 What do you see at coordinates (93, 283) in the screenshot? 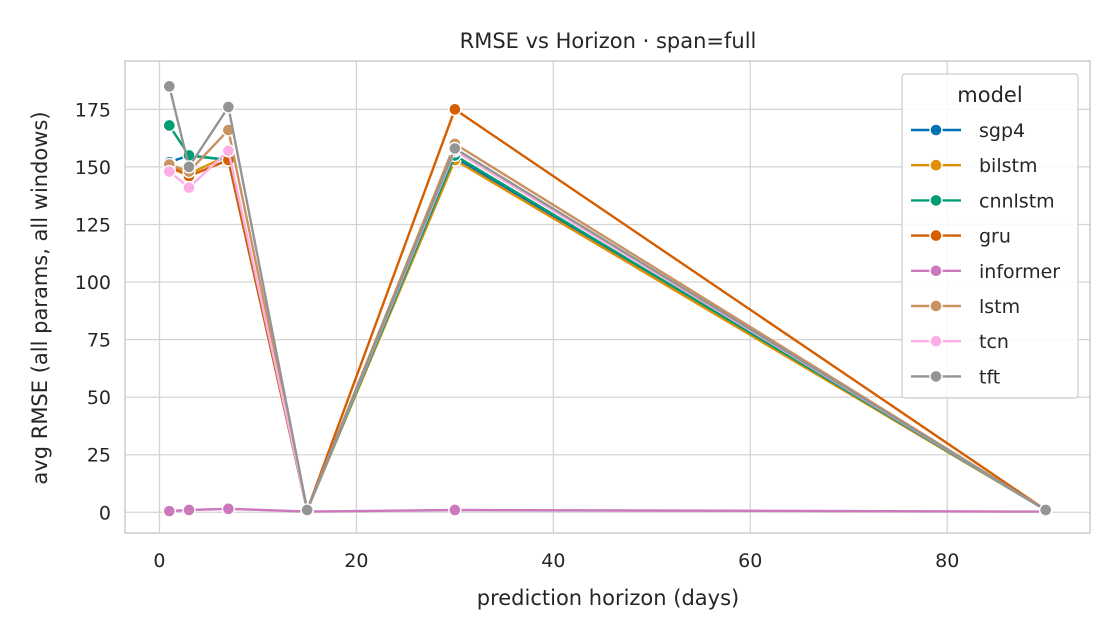
I see `y-tick-label: 100` at bounding box center [93, 283].